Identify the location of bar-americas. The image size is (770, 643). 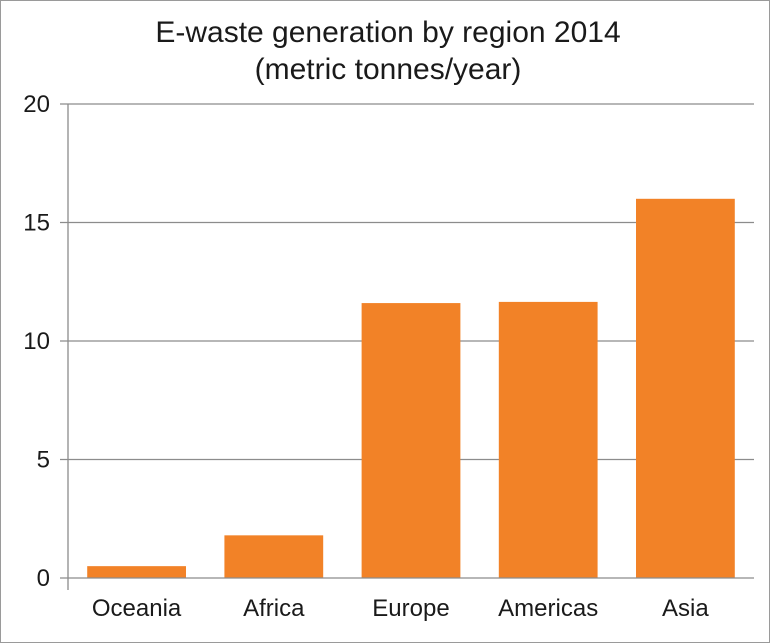
(548, 439).